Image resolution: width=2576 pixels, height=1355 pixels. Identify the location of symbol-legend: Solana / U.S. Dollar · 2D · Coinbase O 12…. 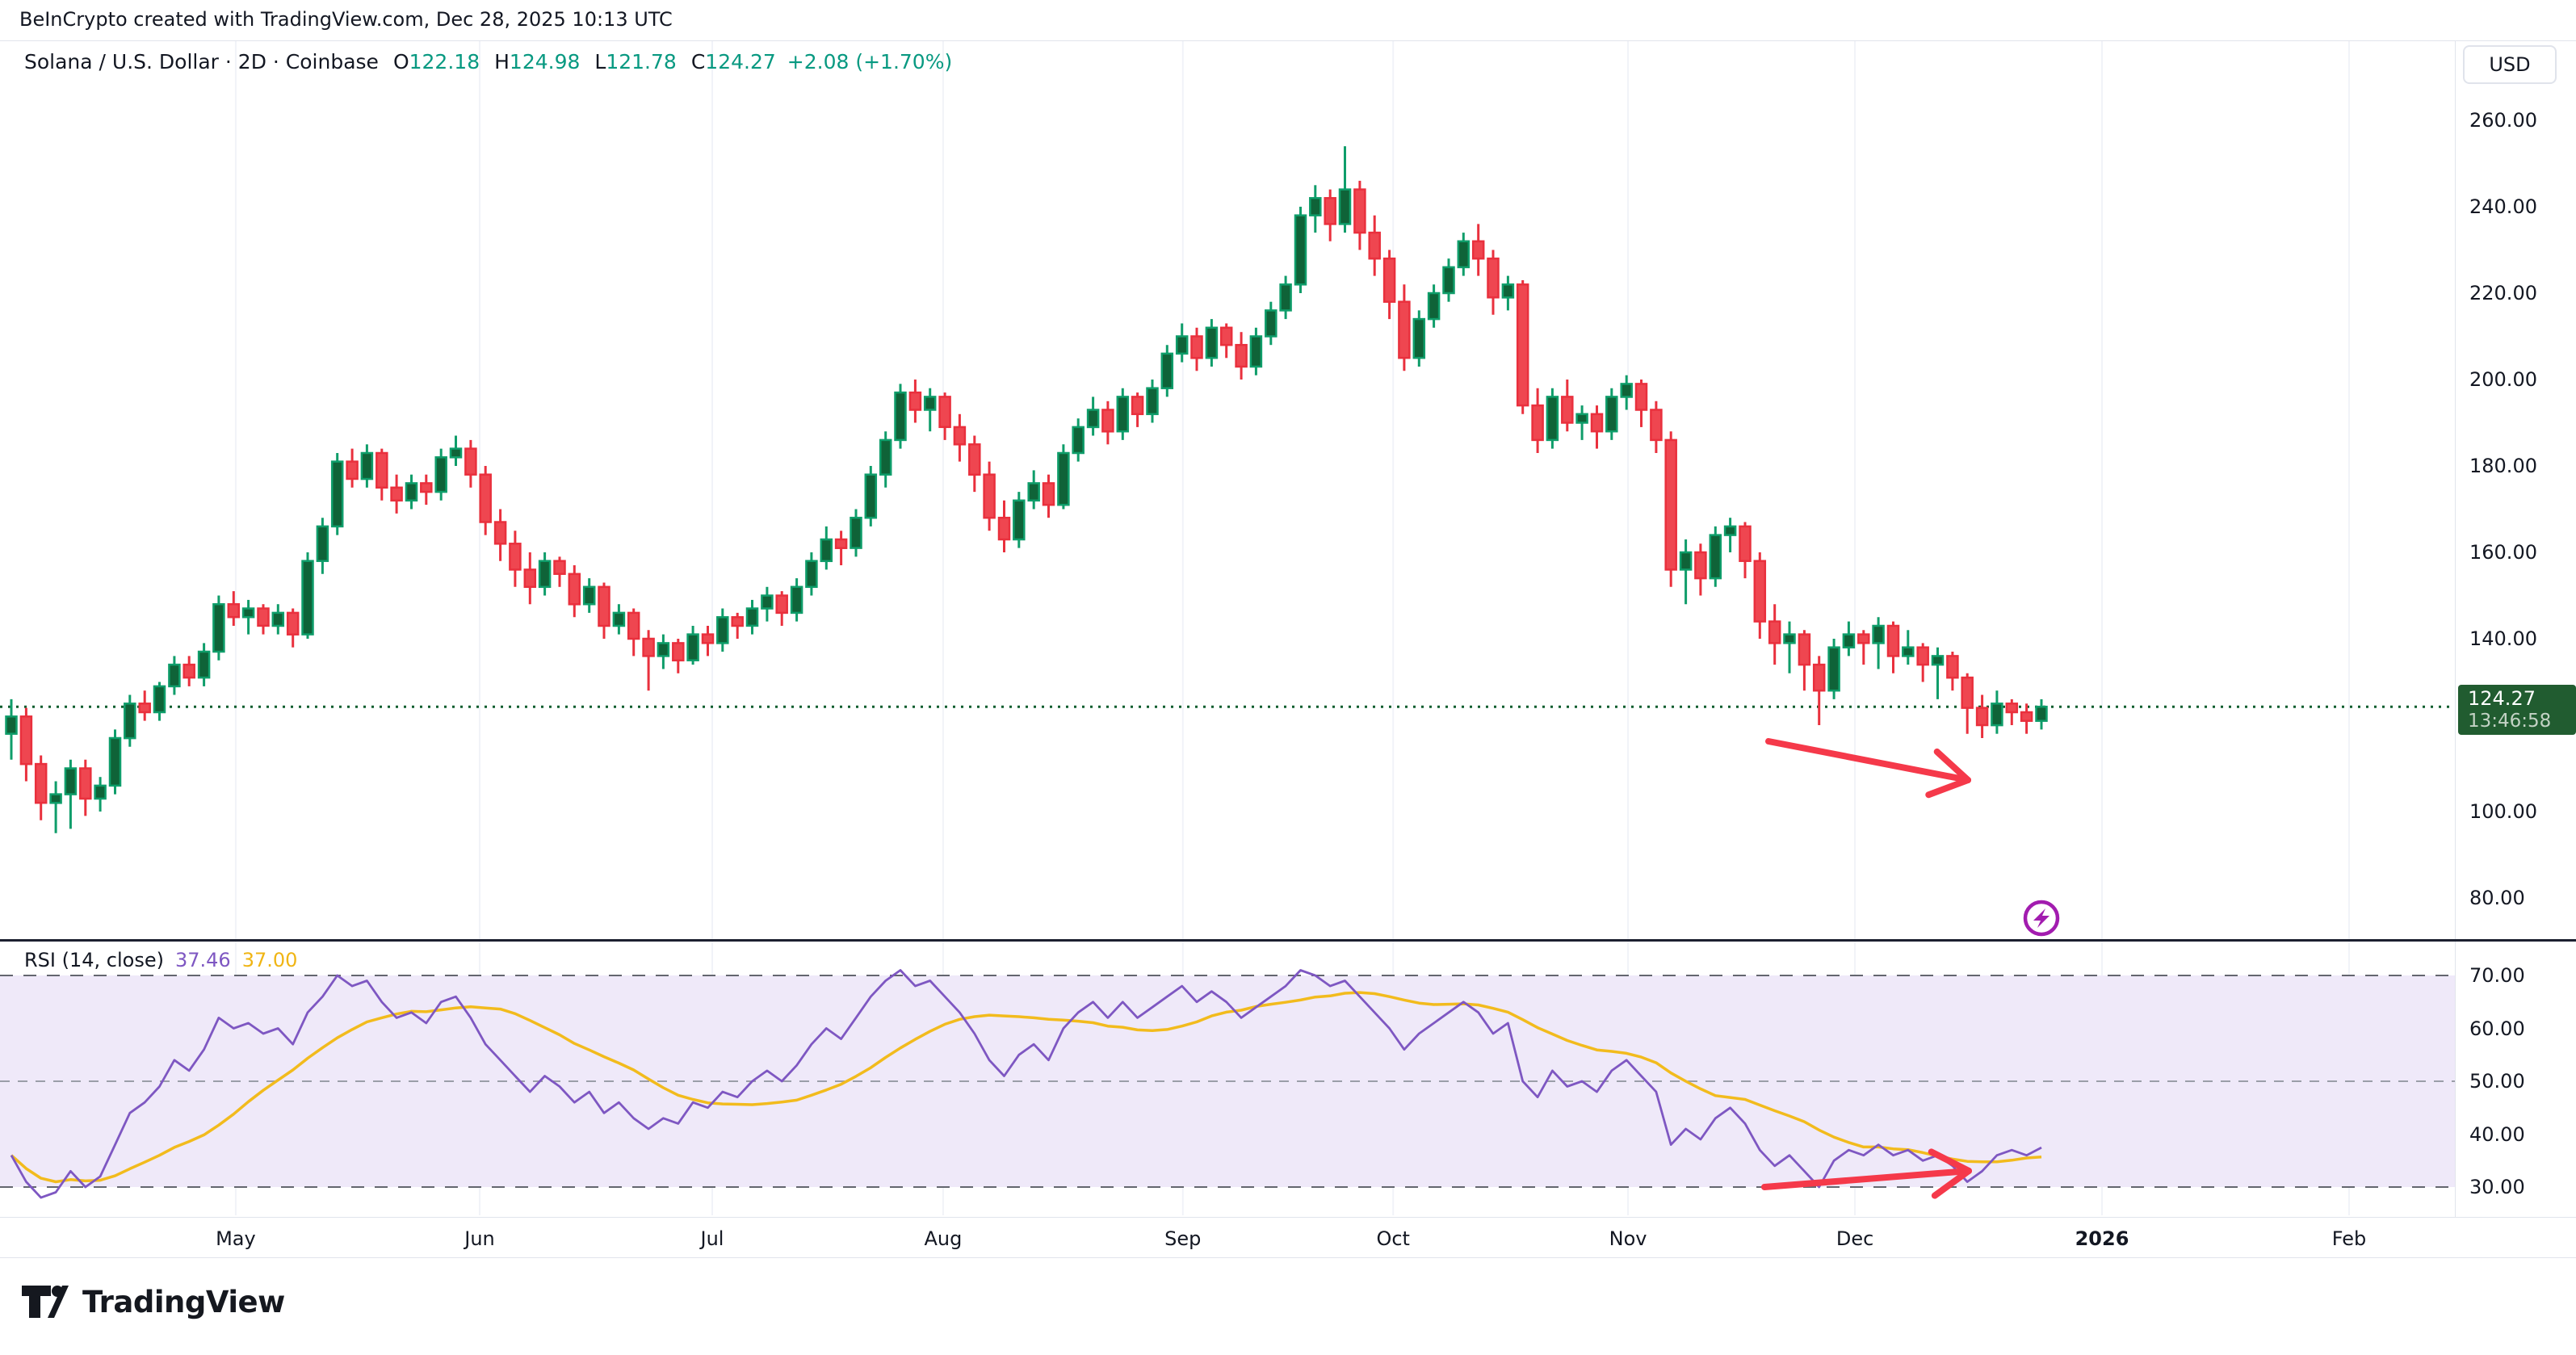
(488, 62).